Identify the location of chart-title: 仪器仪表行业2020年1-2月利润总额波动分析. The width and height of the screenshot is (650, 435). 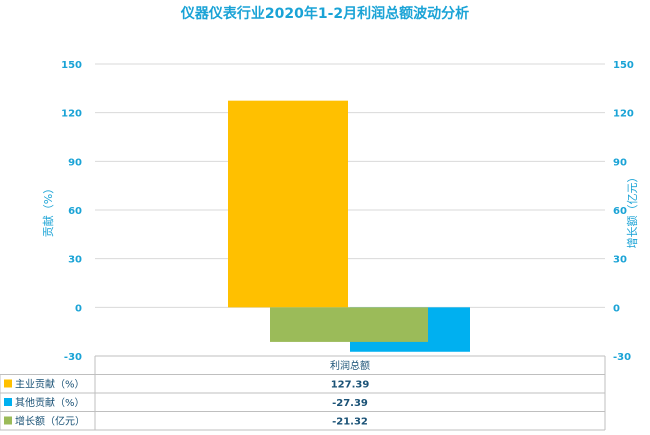
(324, 13).